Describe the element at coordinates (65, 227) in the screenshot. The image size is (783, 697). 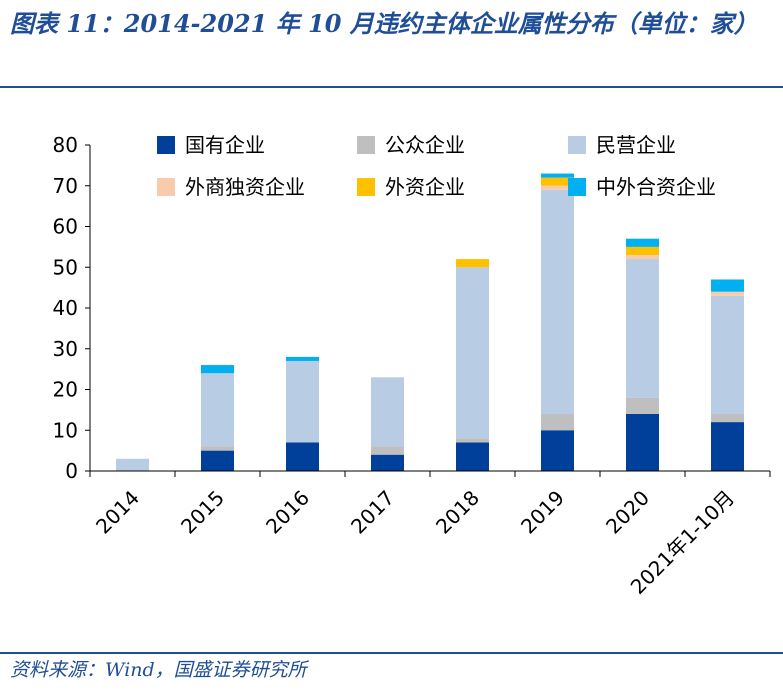
I see `y-tick-label: 60` at that location.